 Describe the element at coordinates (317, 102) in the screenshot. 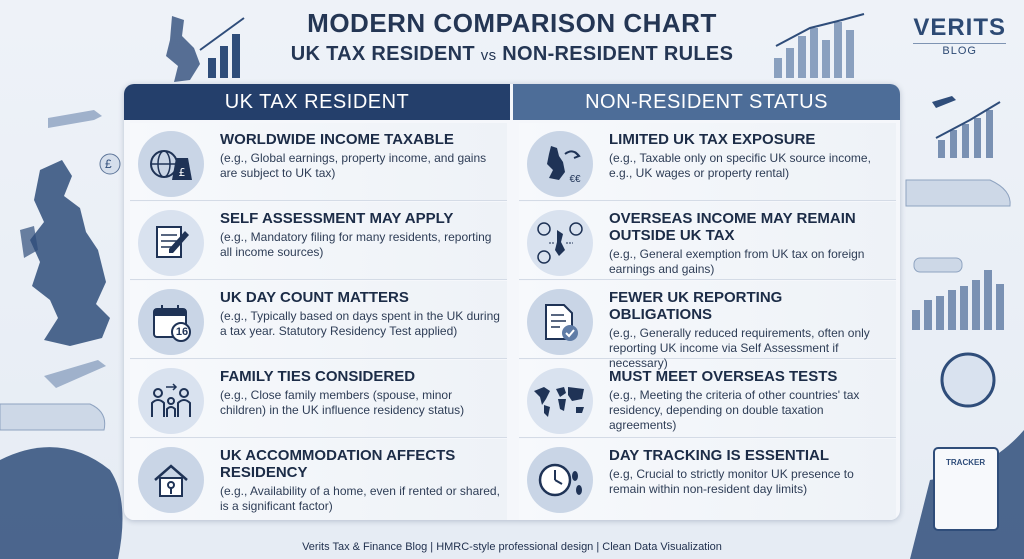

I see `left-column-header: UK Tax Resident` at that location.